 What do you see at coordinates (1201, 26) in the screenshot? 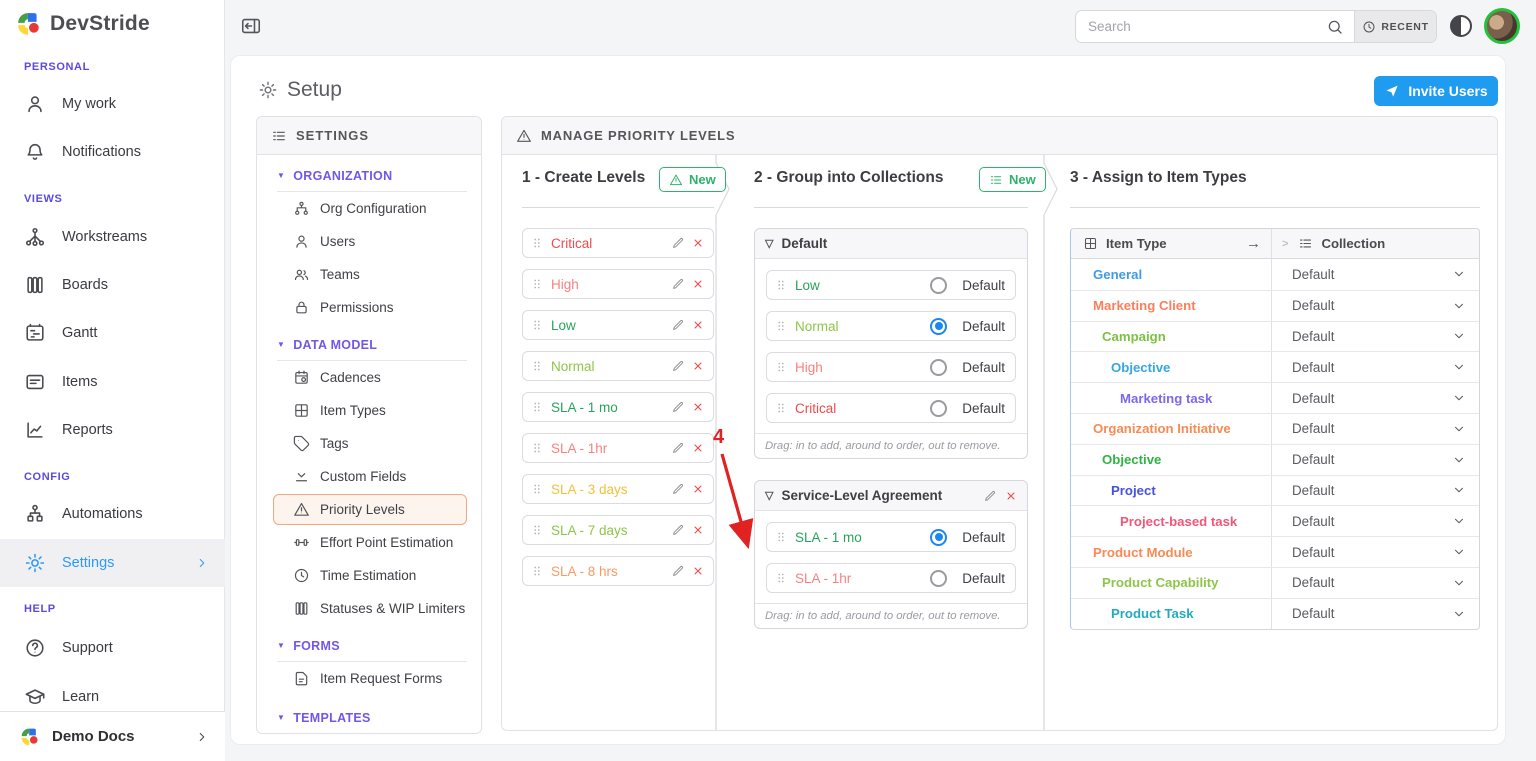
I see `search-input` at bounding box center [1201, 26].